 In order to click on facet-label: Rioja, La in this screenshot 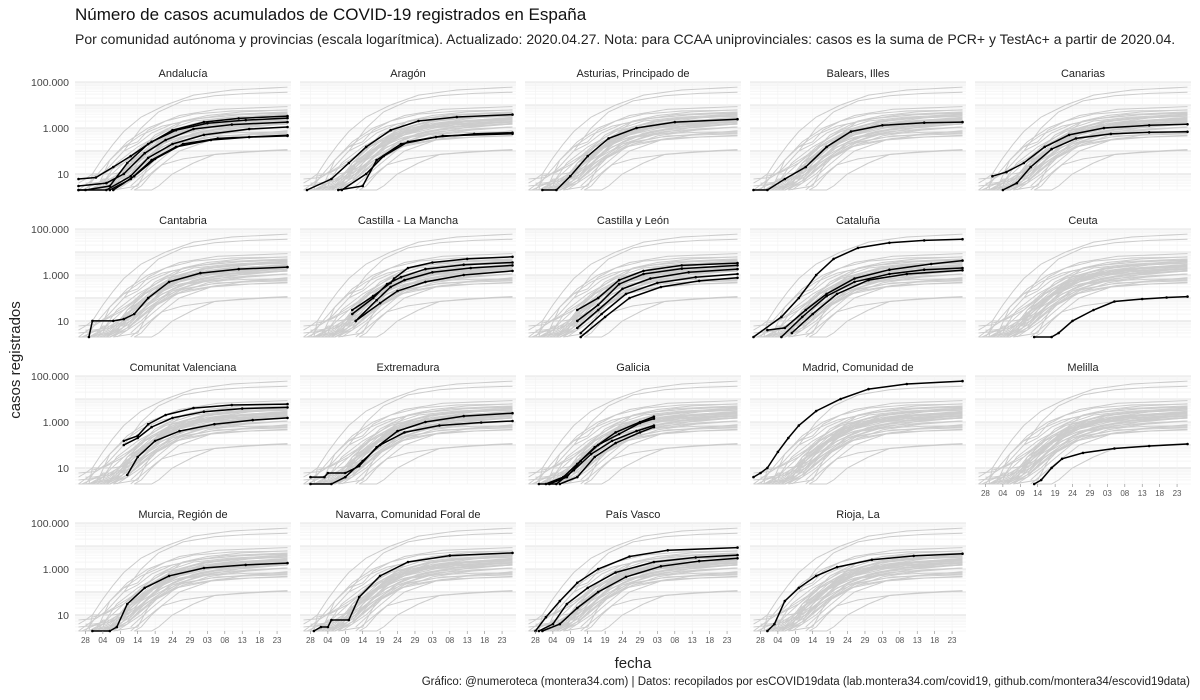, I will do `click(858, 515)`.